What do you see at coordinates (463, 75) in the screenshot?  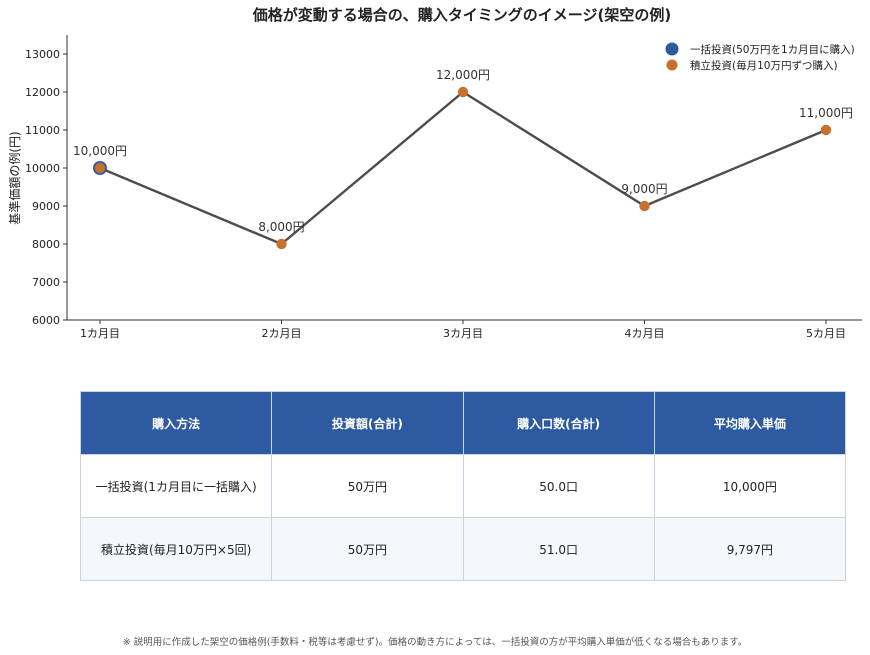 I see `data-label: 12,000円` at bounding box center [463, 75].